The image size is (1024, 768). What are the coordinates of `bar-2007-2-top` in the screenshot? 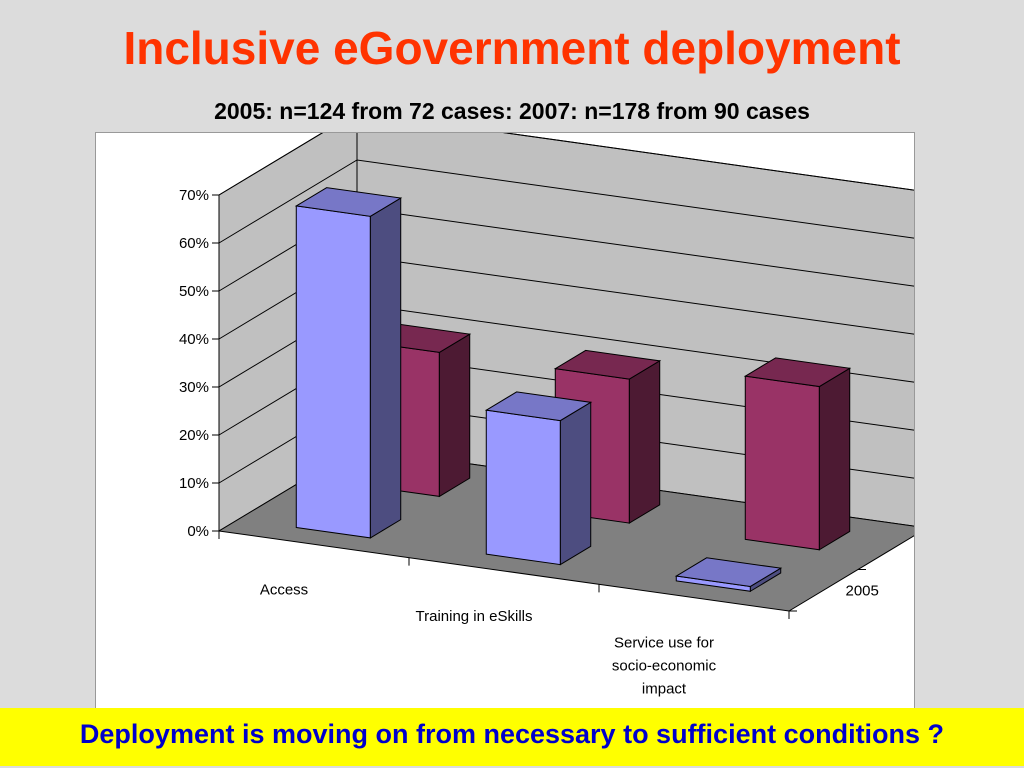 It's located at (607, 364).